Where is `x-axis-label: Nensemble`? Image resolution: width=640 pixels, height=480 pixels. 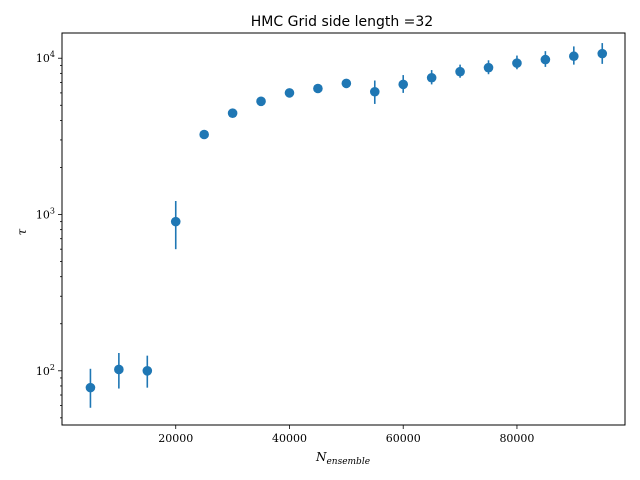 x-axis-label: Nensemble is located at coordinates (342, 458).